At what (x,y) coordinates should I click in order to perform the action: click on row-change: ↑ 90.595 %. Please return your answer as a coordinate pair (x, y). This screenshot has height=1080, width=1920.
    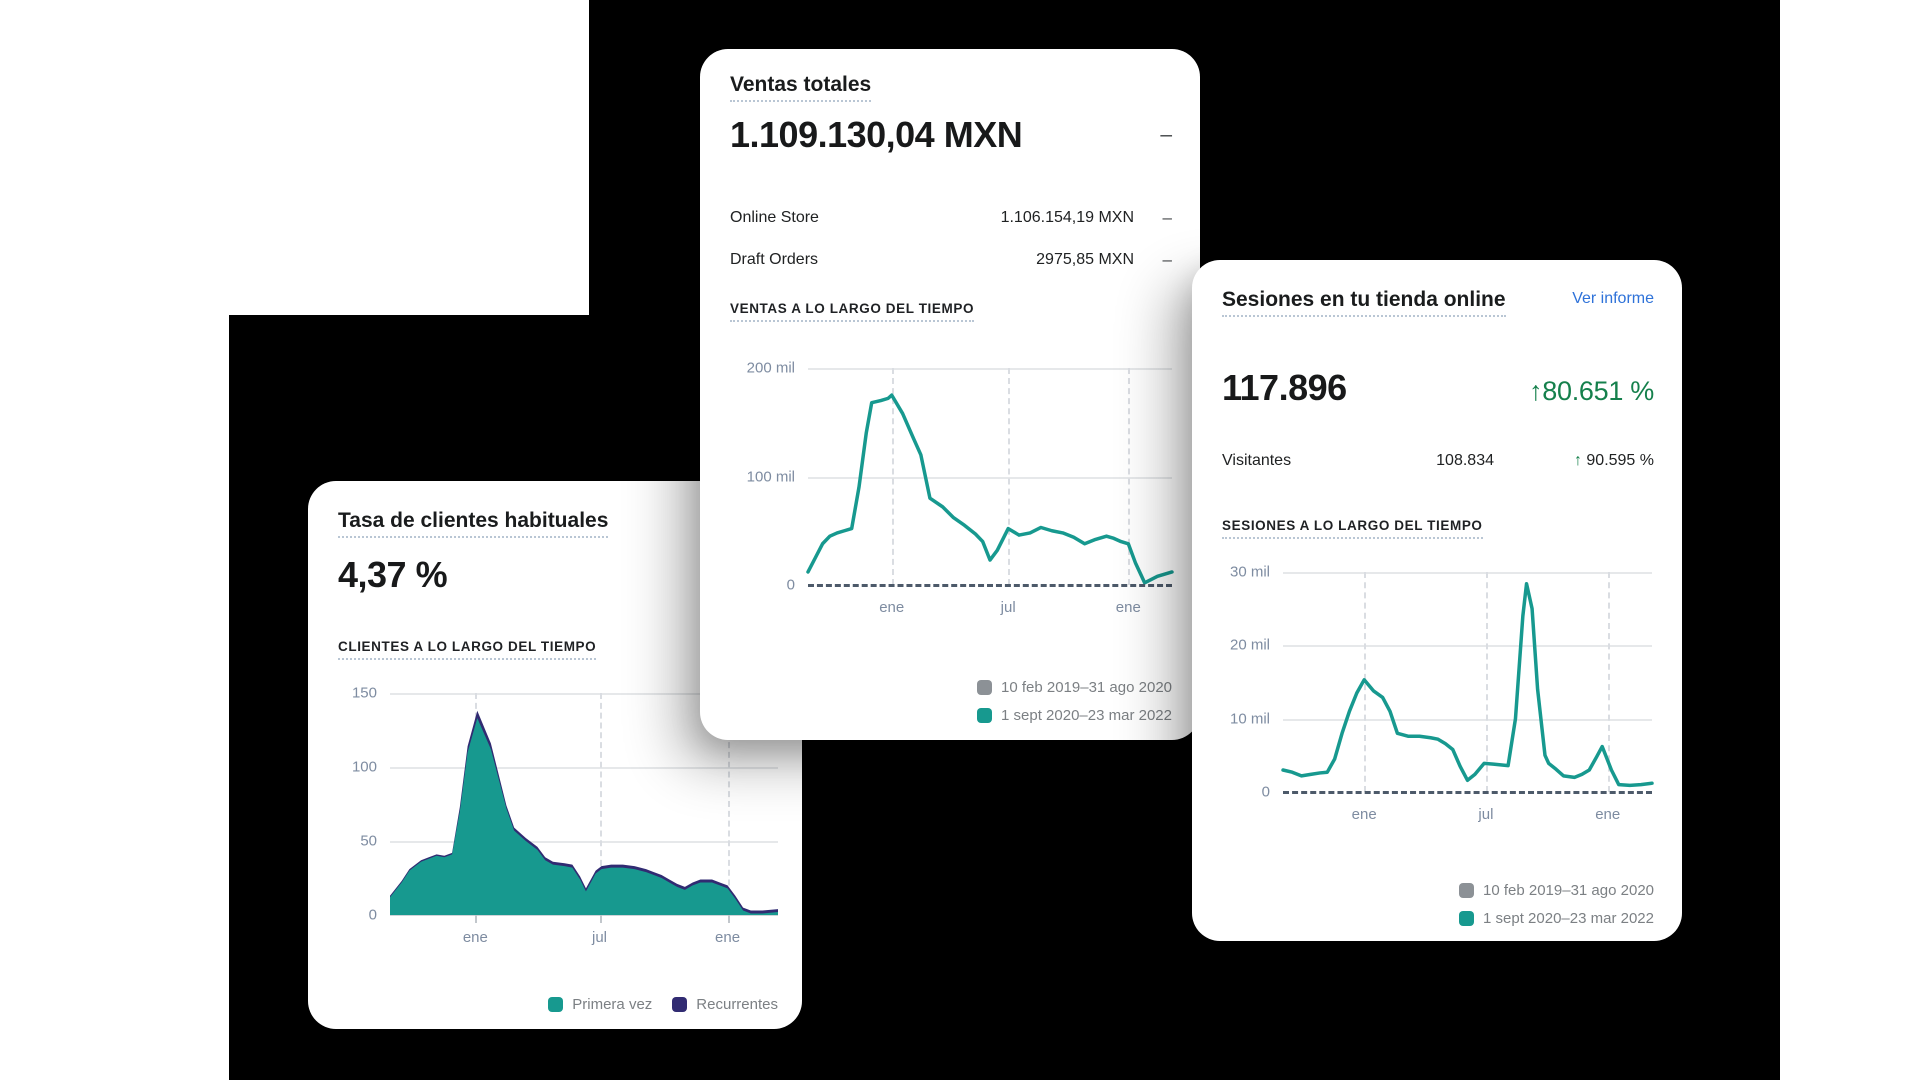
    Looking at the image, I should click on (1613, 460).